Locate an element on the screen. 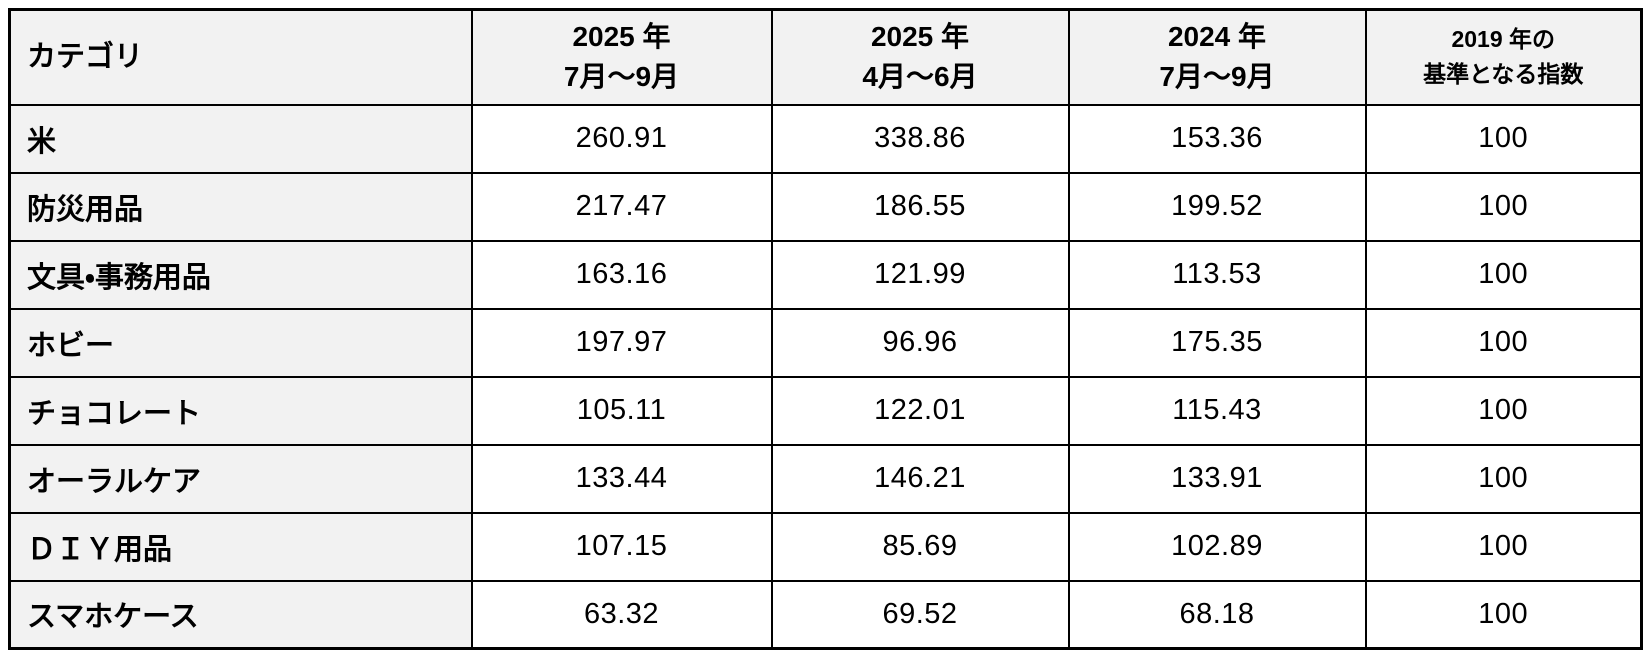 This screenshot has width=1648, height=664. table-cell: 217.47 is located at coordinates (621, 206).